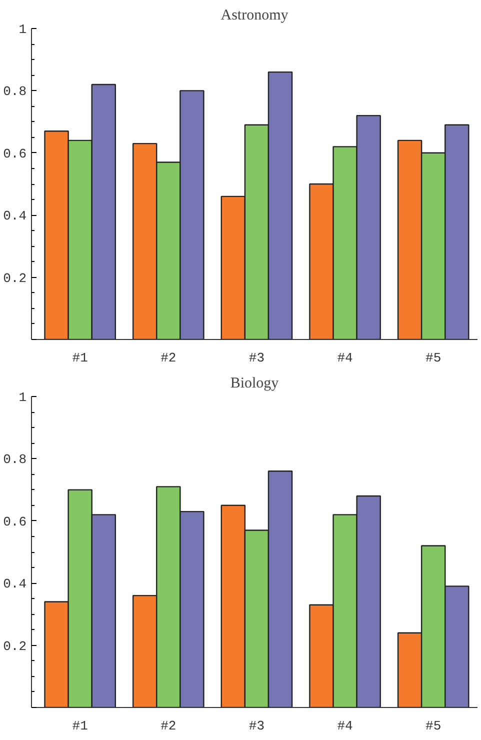 Image resolution: width=481 pixels, height=740 pixels. I want to click on chart-title: Astronomy, so click(254, 16).